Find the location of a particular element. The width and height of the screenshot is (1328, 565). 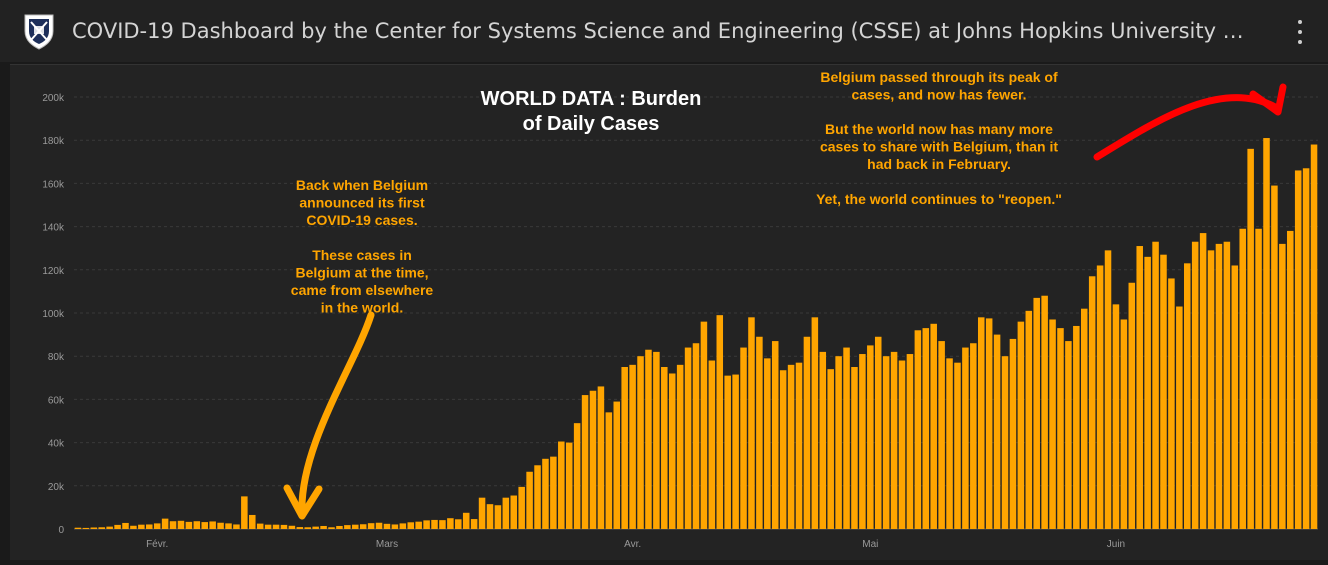

more-vertical-icon is located at coordinates (1300, 32).